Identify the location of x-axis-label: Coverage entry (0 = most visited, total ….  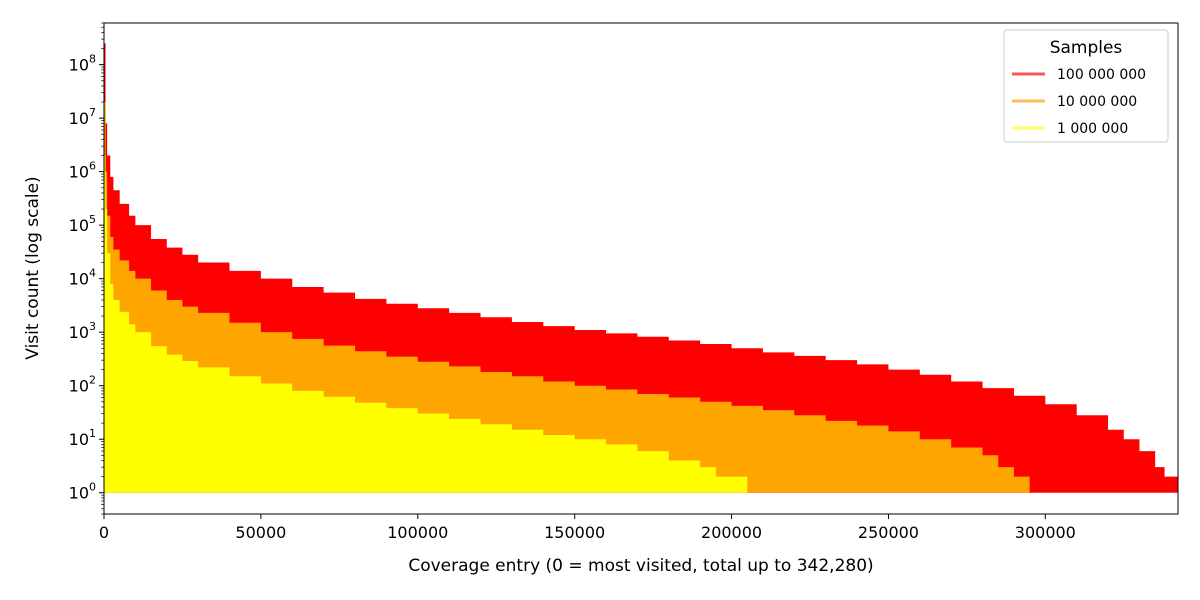
(640, 566).